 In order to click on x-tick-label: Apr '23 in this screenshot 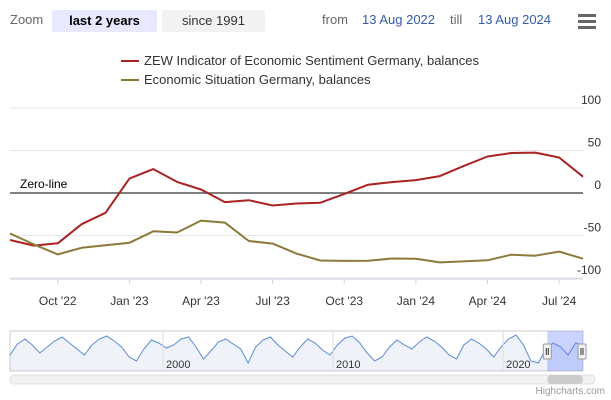, I will do `click(201, 301)`.